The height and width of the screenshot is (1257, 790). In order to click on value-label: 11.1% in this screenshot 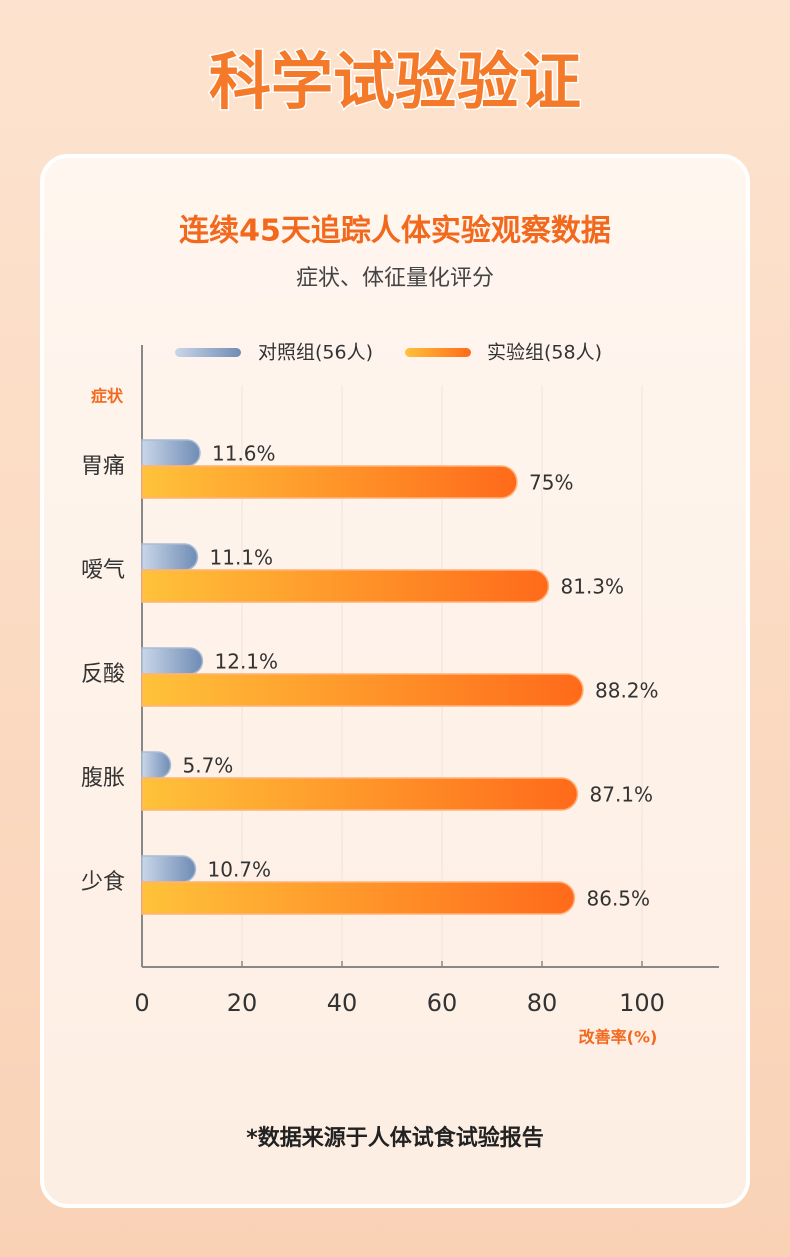, I will do `click(242, 558)`.